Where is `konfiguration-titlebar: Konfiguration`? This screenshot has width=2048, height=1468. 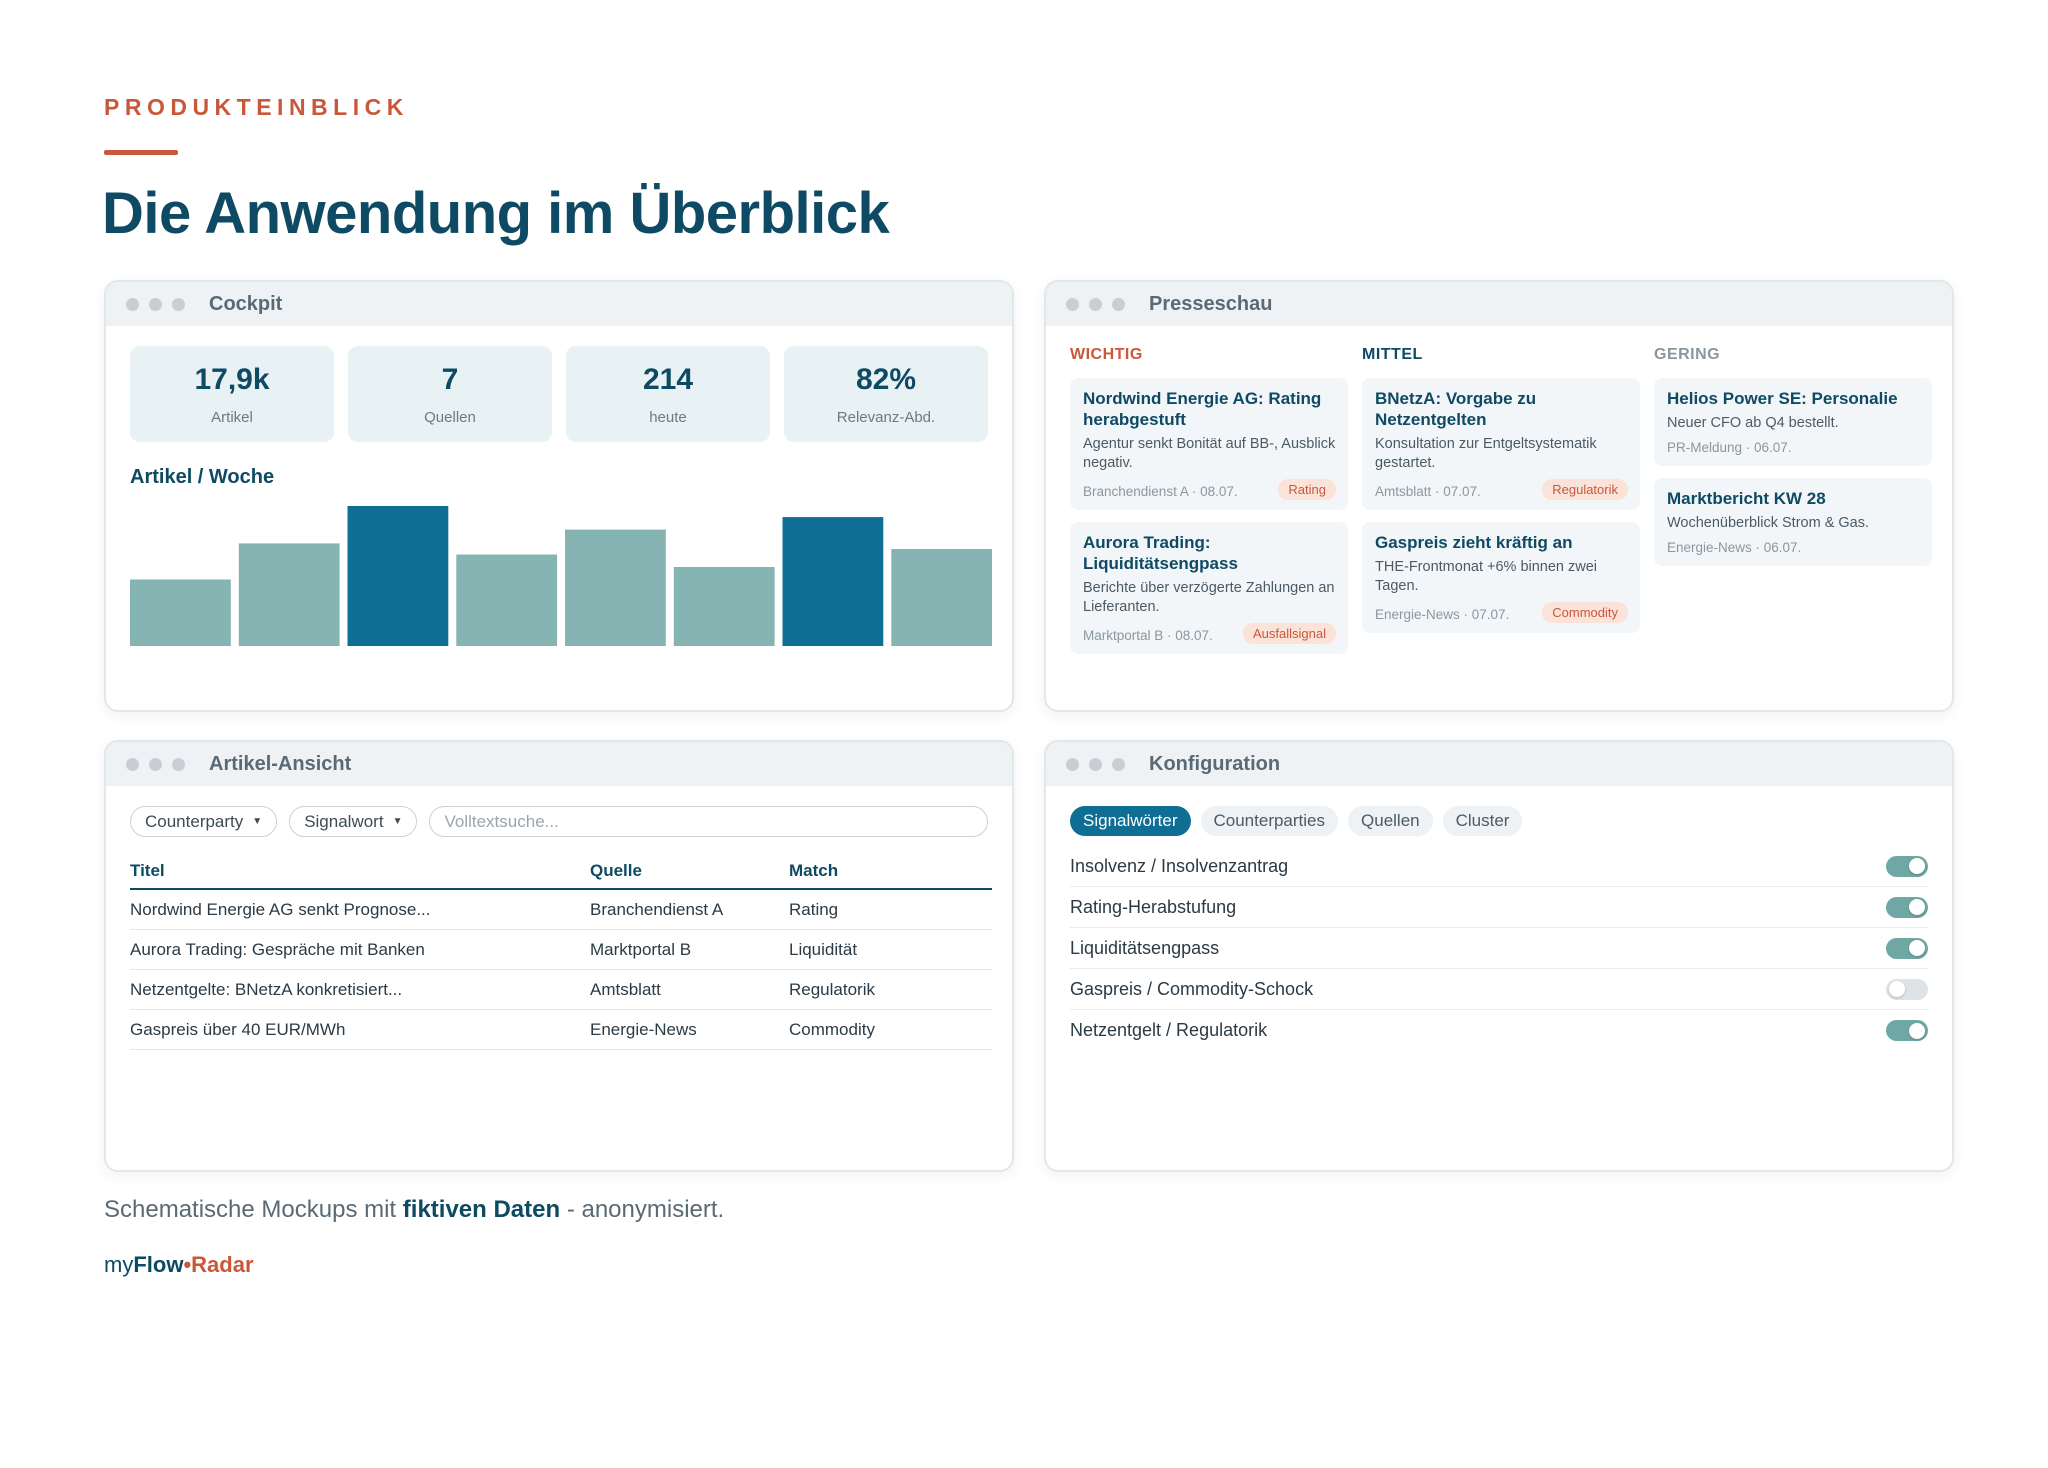
konfiguration-titlebar: Konfiguration is located at coordinates (1499, 764).